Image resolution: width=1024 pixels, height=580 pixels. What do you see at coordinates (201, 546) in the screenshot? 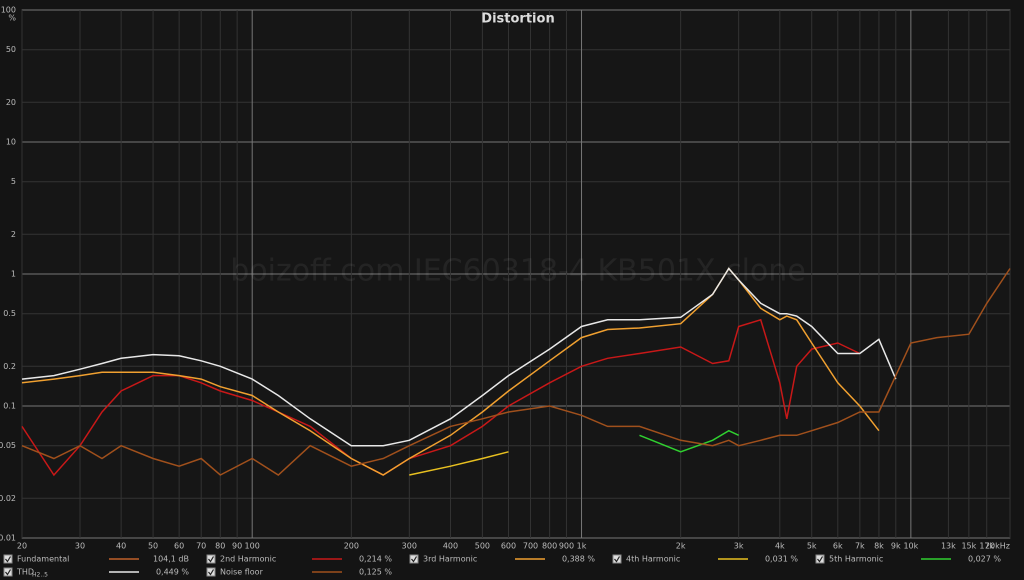
I see `x-tick-label: 70` at bounding box center [201, 546].